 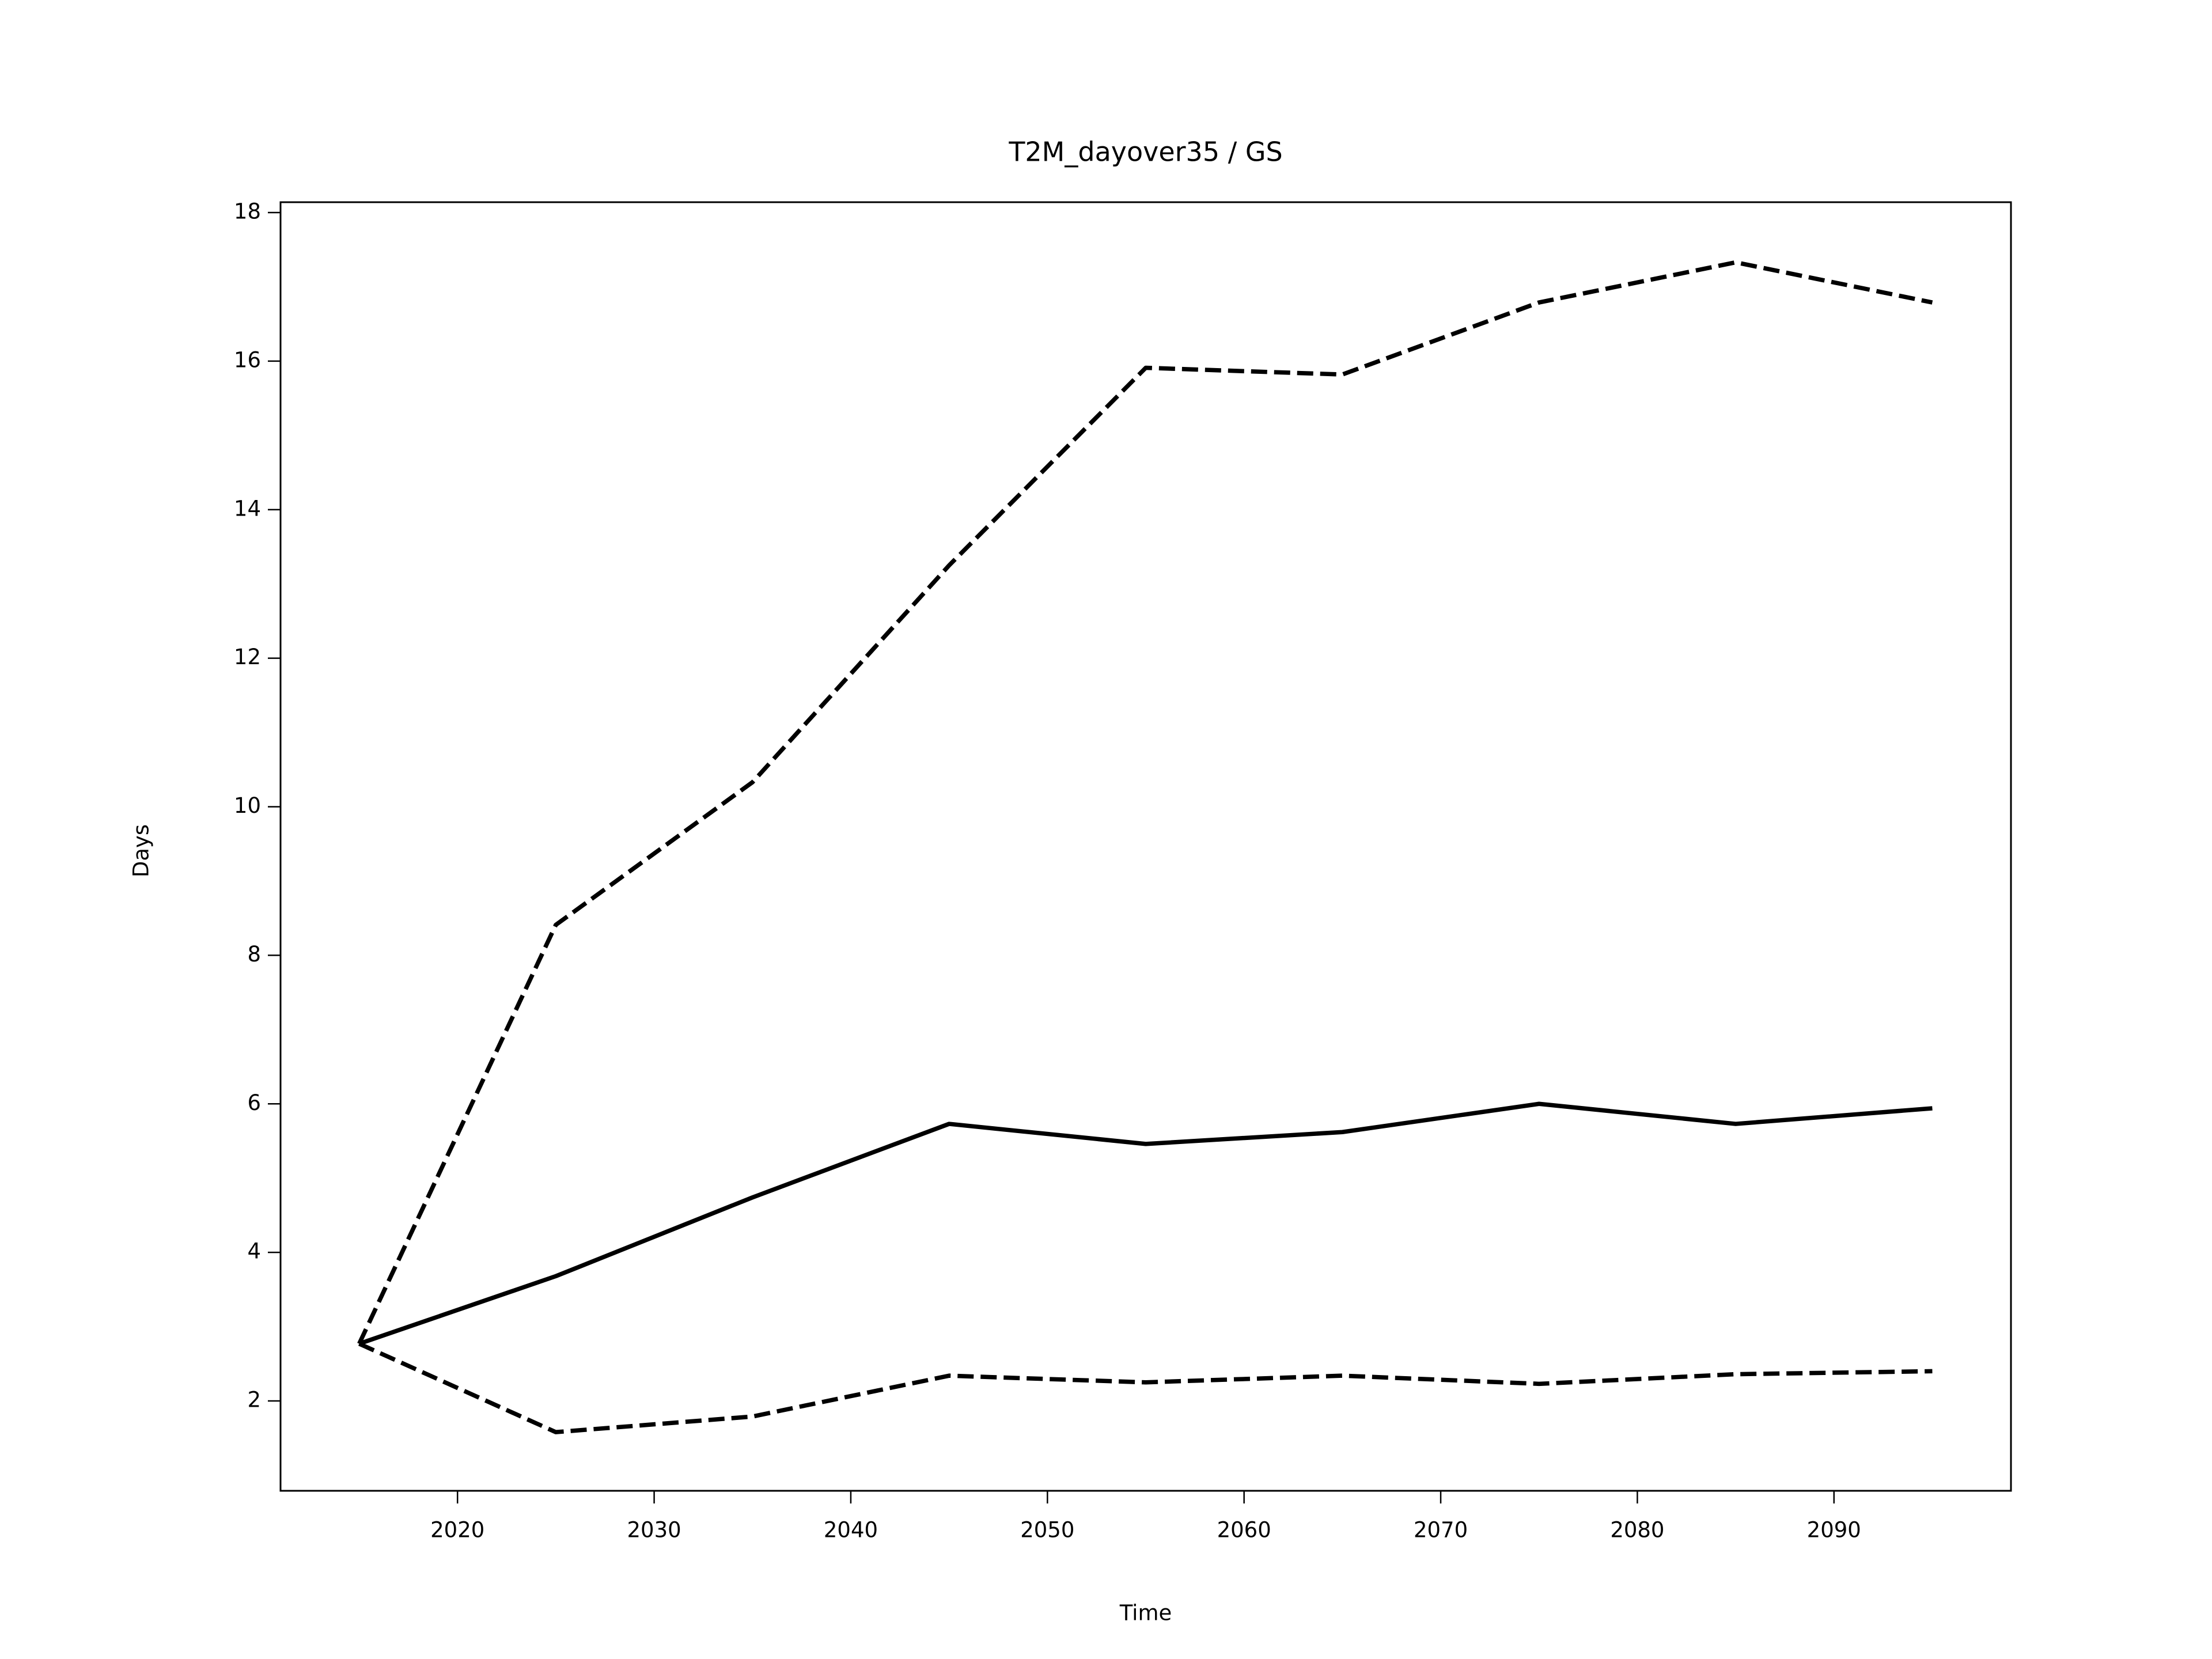 What do you see at coordinates (254, 1251) in the screenshot?
I see `y-tick-label: 4` at bounding box center [254, 1251].